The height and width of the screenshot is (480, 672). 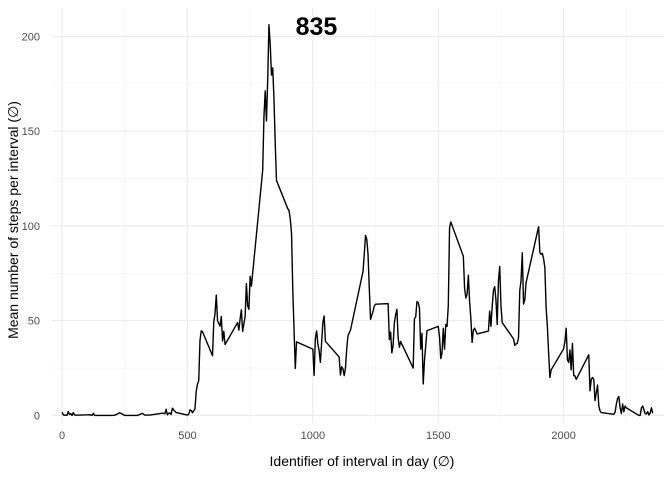 What do you see at coordinates (438, 436) in the screenshot?
I see `x-tick-label: 1500` at bounding box center [438, 436].